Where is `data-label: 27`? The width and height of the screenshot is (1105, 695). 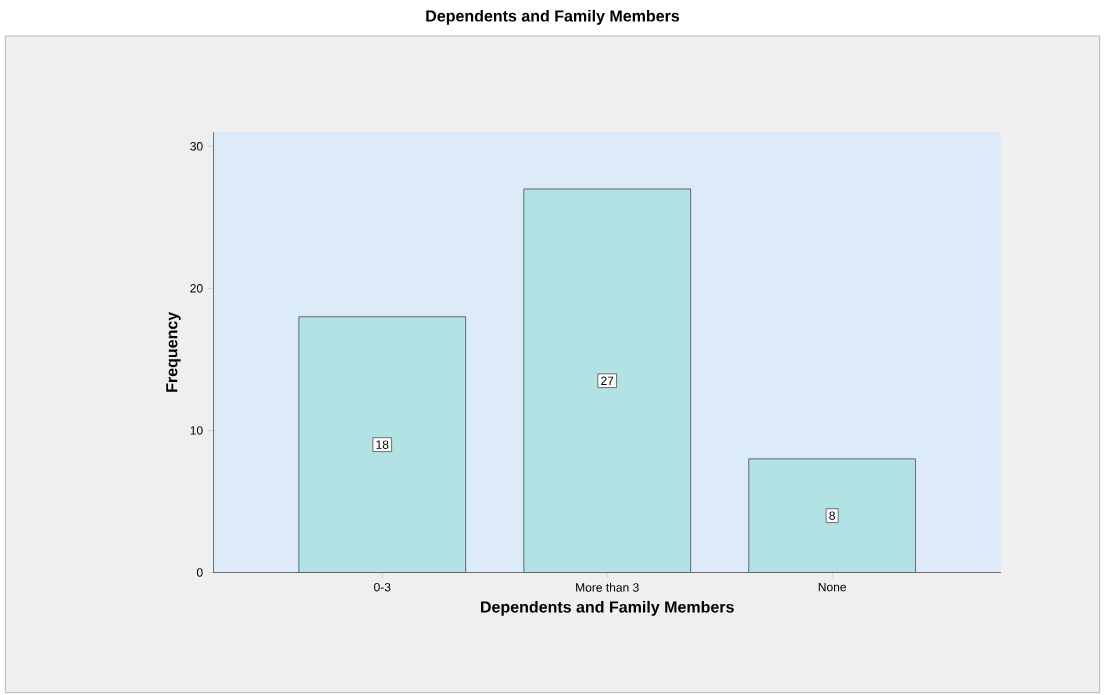
data-label: 27 is located at coordinates (607, 380).